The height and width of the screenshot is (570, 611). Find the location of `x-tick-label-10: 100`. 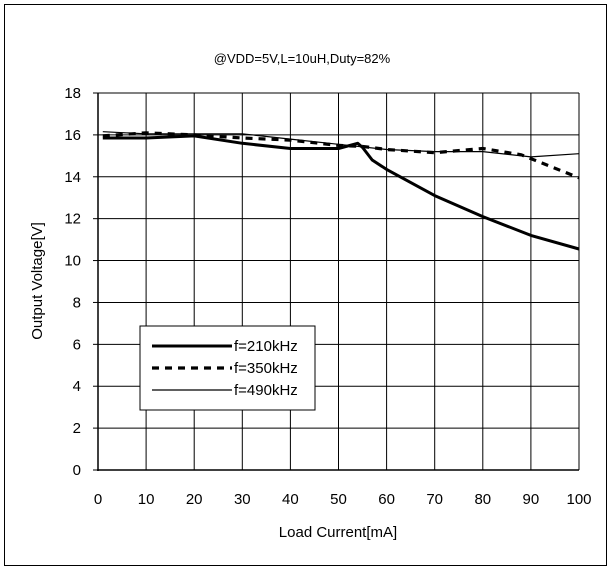

x-tick-label-10: 100 is located at coordinates (578, 499).